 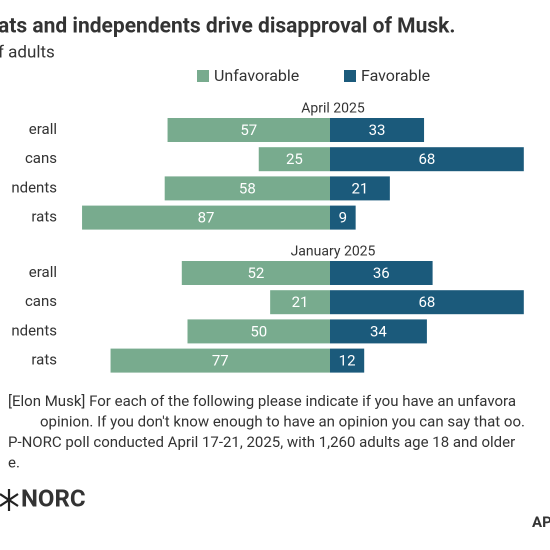 I want to click on value-label: 50, so click(x=258, y=331).